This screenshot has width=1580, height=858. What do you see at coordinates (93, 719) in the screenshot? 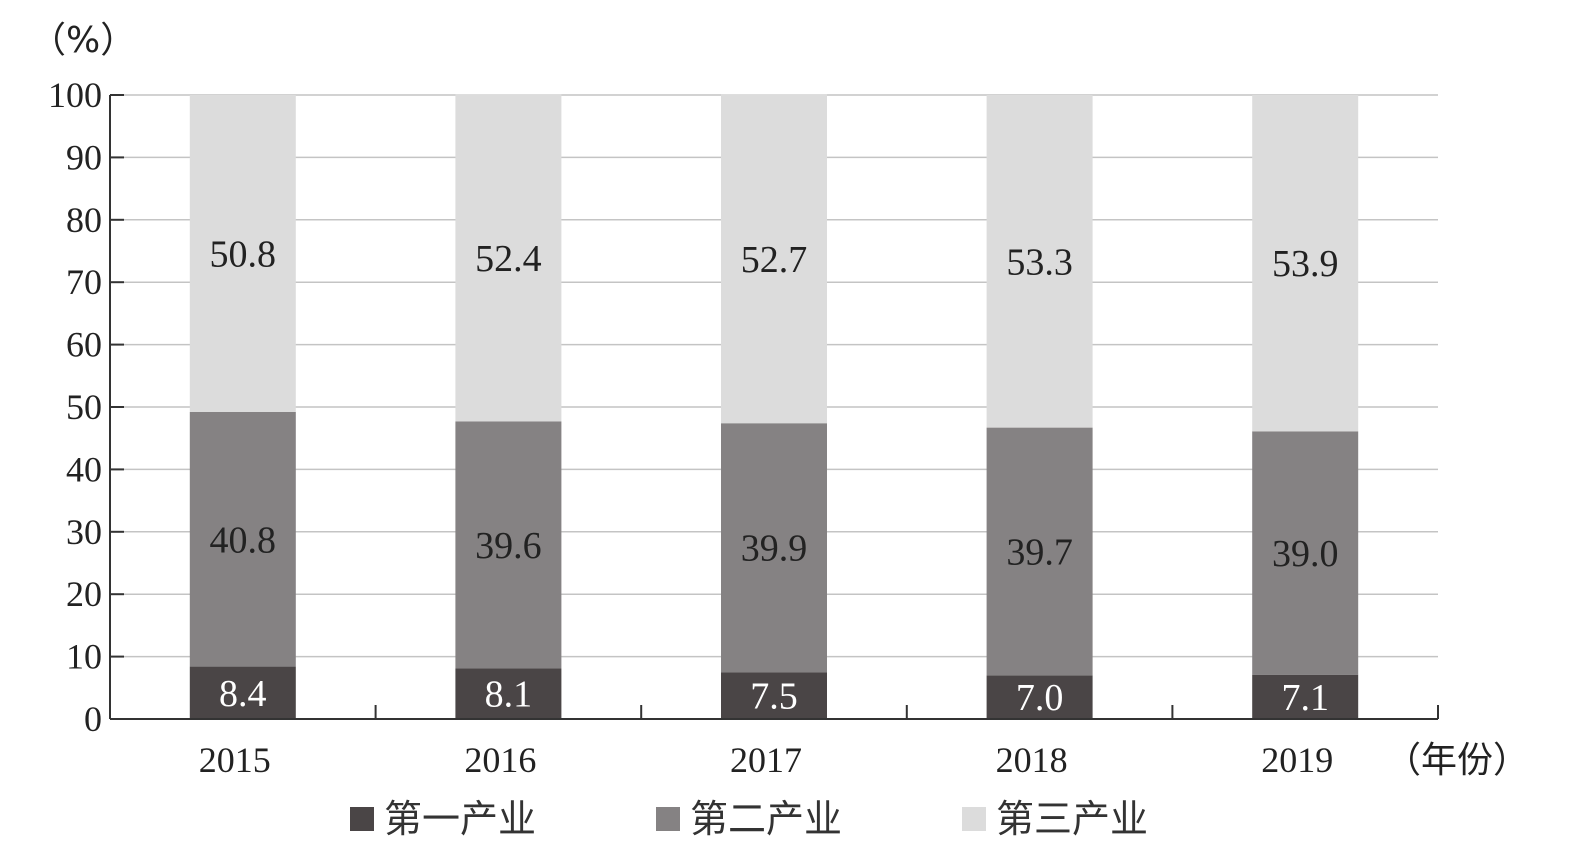
I see `y-tick-label: 0` at bounding box center [93, 719].